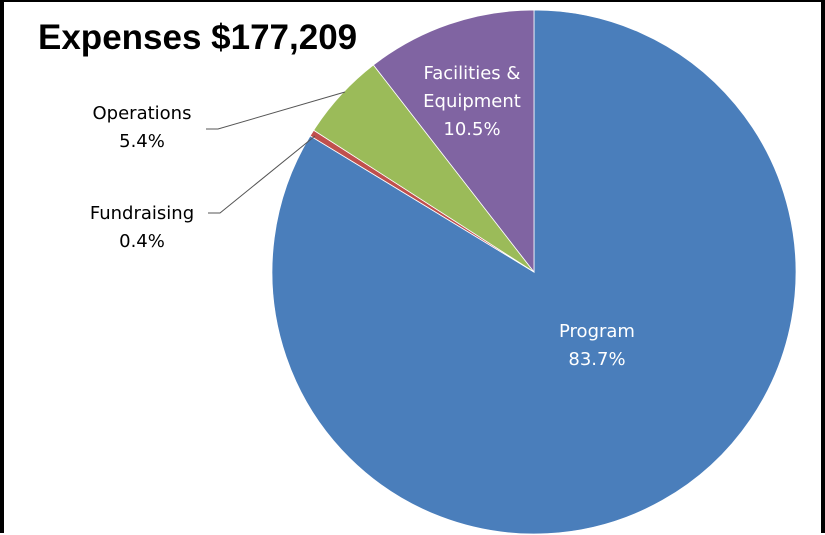 The height and width of the screenshot is (535, 825). What do you see at coordinates (142, 127) in the screenshot?
I see `slice-label-operations: Operations 5.4%` at bounding box center [142, 127].